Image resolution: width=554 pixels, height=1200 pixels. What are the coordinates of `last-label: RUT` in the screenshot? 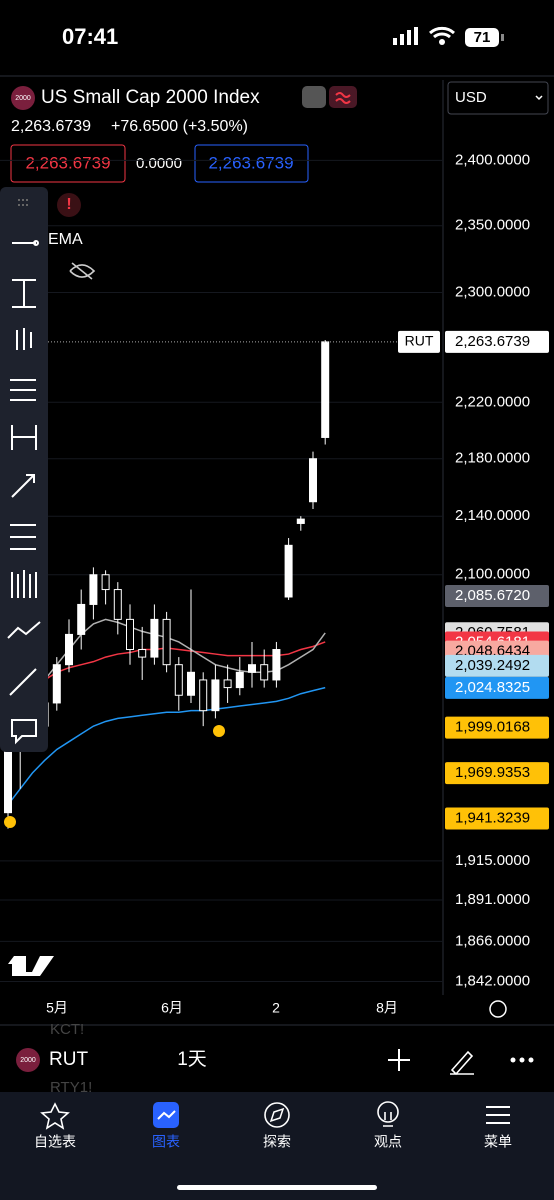 It's located at (419, 341).